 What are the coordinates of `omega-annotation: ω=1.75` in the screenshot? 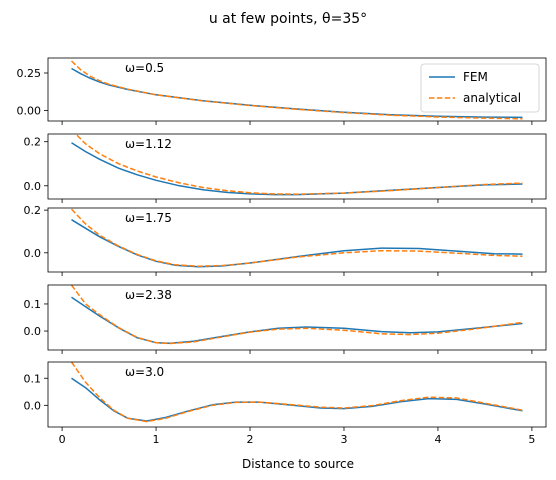 It's located at (148, 218).